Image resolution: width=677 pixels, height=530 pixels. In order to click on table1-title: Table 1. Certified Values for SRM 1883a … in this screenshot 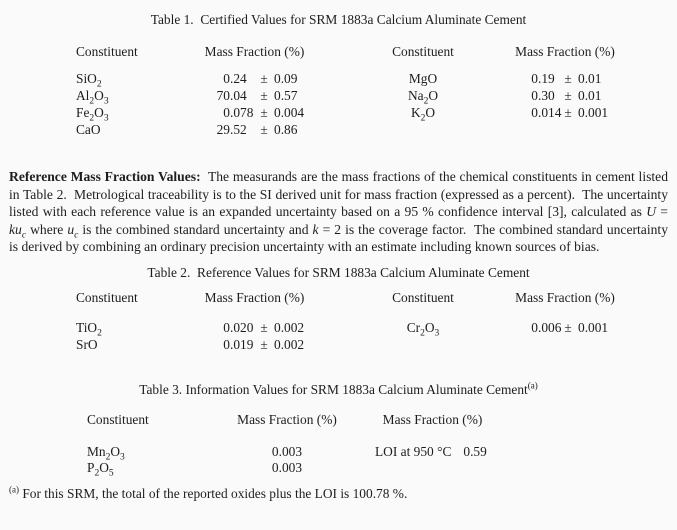, I will do `click(338, 19)`.